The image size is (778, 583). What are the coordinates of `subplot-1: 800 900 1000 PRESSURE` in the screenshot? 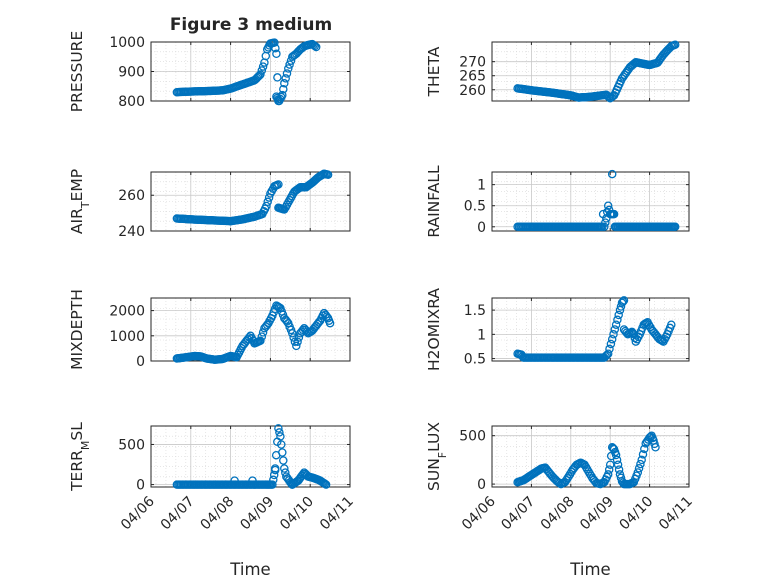 It's located at (209, 71).